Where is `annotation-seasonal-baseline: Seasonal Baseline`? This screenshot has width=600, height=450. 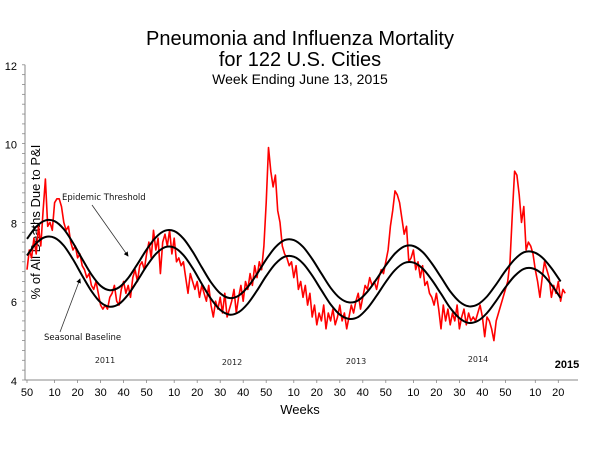 annotation-seasonal-baseline: Seasonal Baseline is located at coordinates (82, 338).